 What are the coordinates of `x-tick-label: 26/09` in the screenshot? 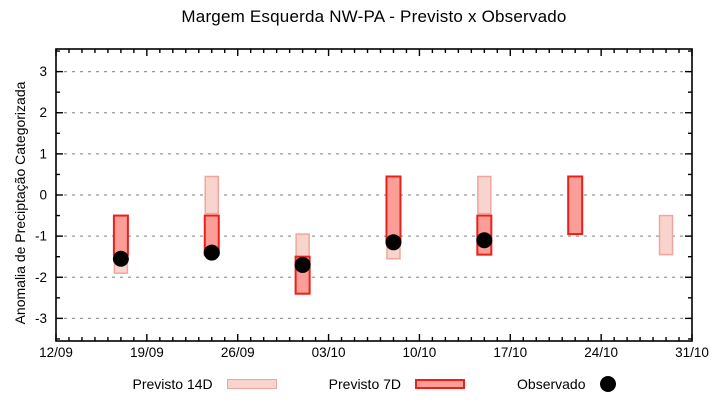 It's located at (238, 352).